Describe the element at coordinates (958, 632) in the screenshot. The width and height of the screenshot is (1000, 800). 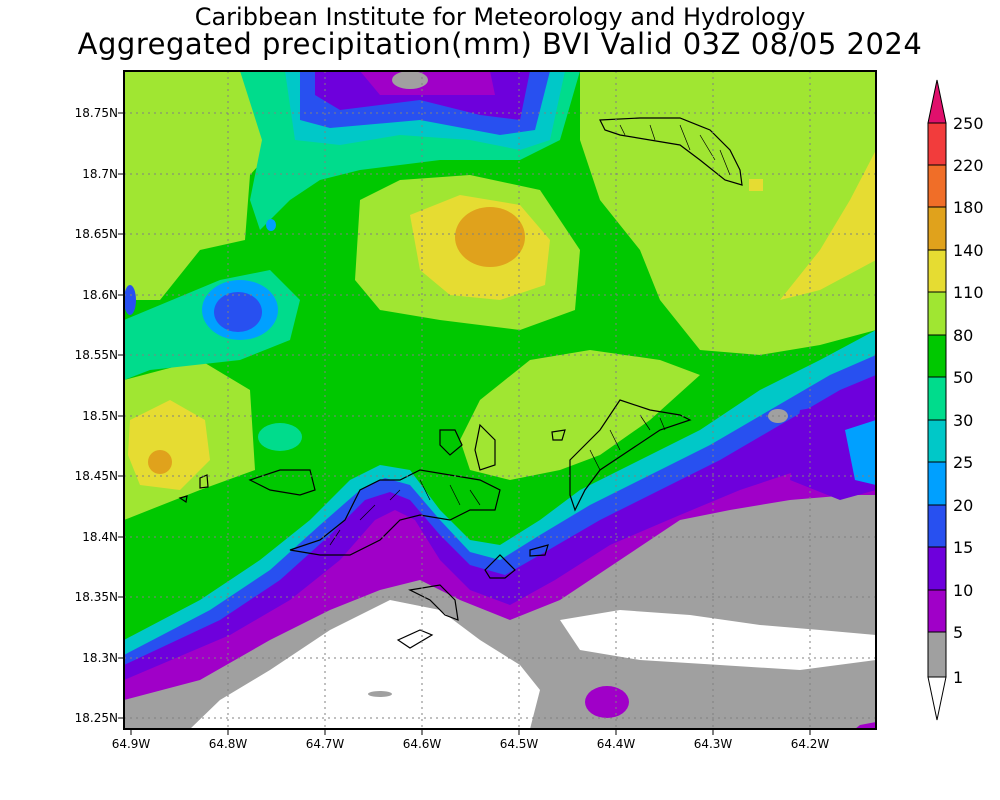
I see `colorbar-label: 5` at that location.